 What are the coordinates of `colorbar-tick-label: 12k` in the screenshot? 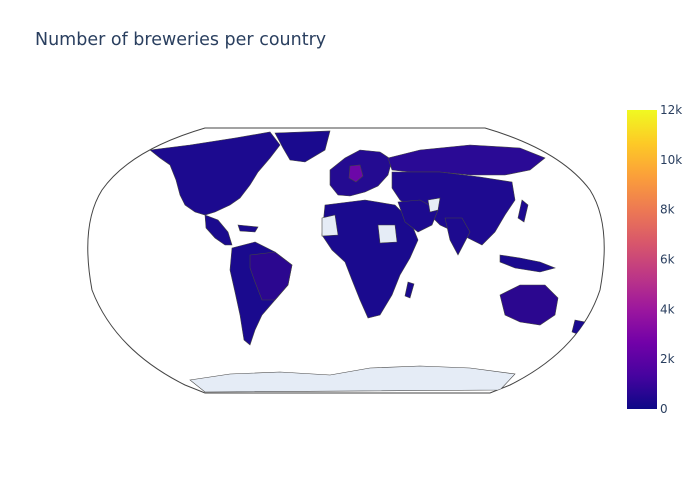 It's located at (671, 110).